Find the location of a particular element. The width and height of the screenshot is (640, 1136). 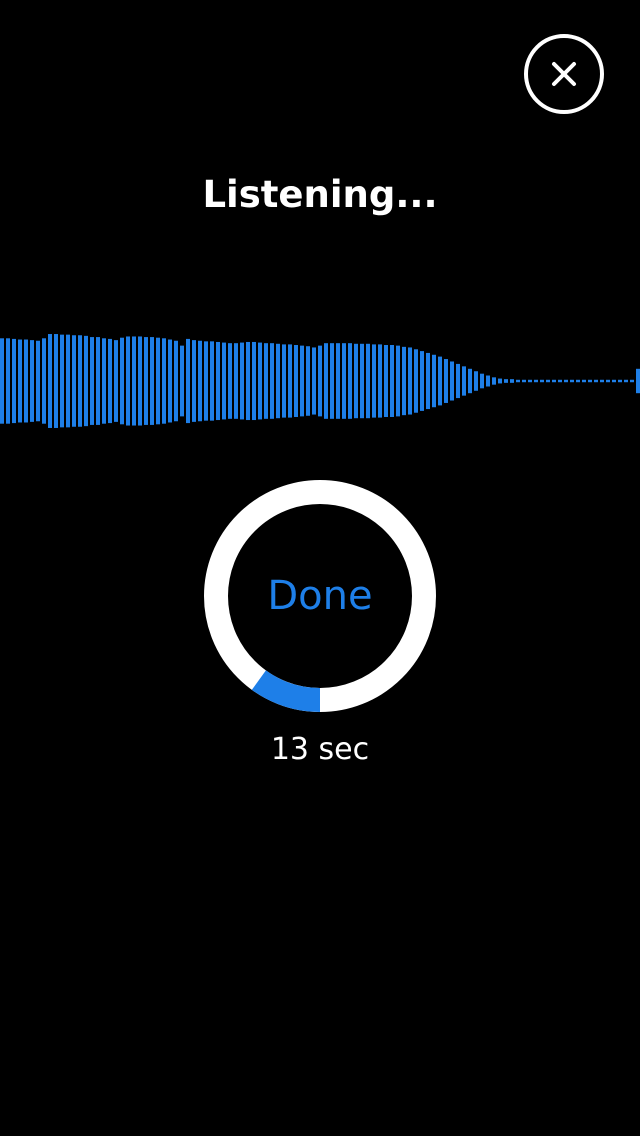

timer-ring is located at coordinates (320, 596).